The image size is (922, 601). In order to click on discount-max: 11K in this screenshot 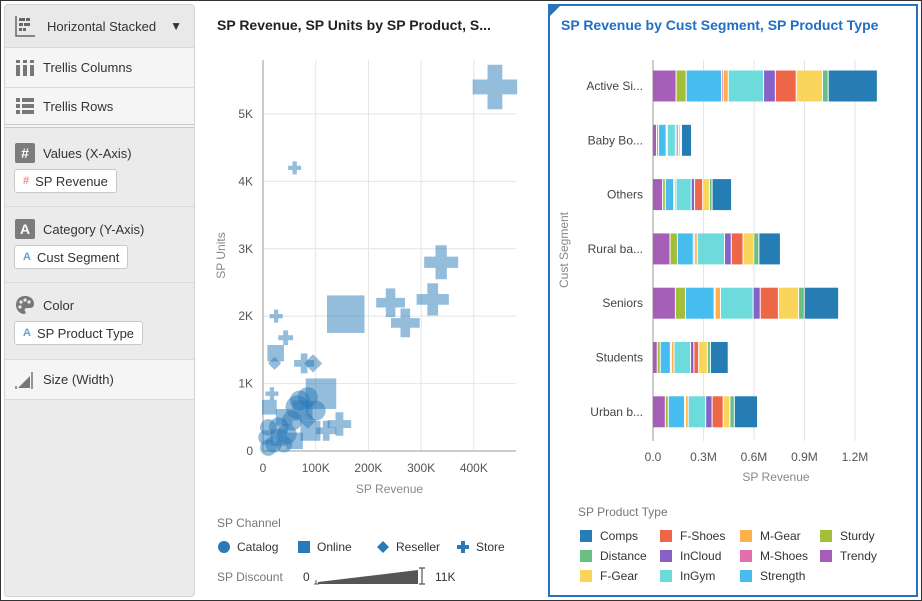, I will do `click(445, 577)`.